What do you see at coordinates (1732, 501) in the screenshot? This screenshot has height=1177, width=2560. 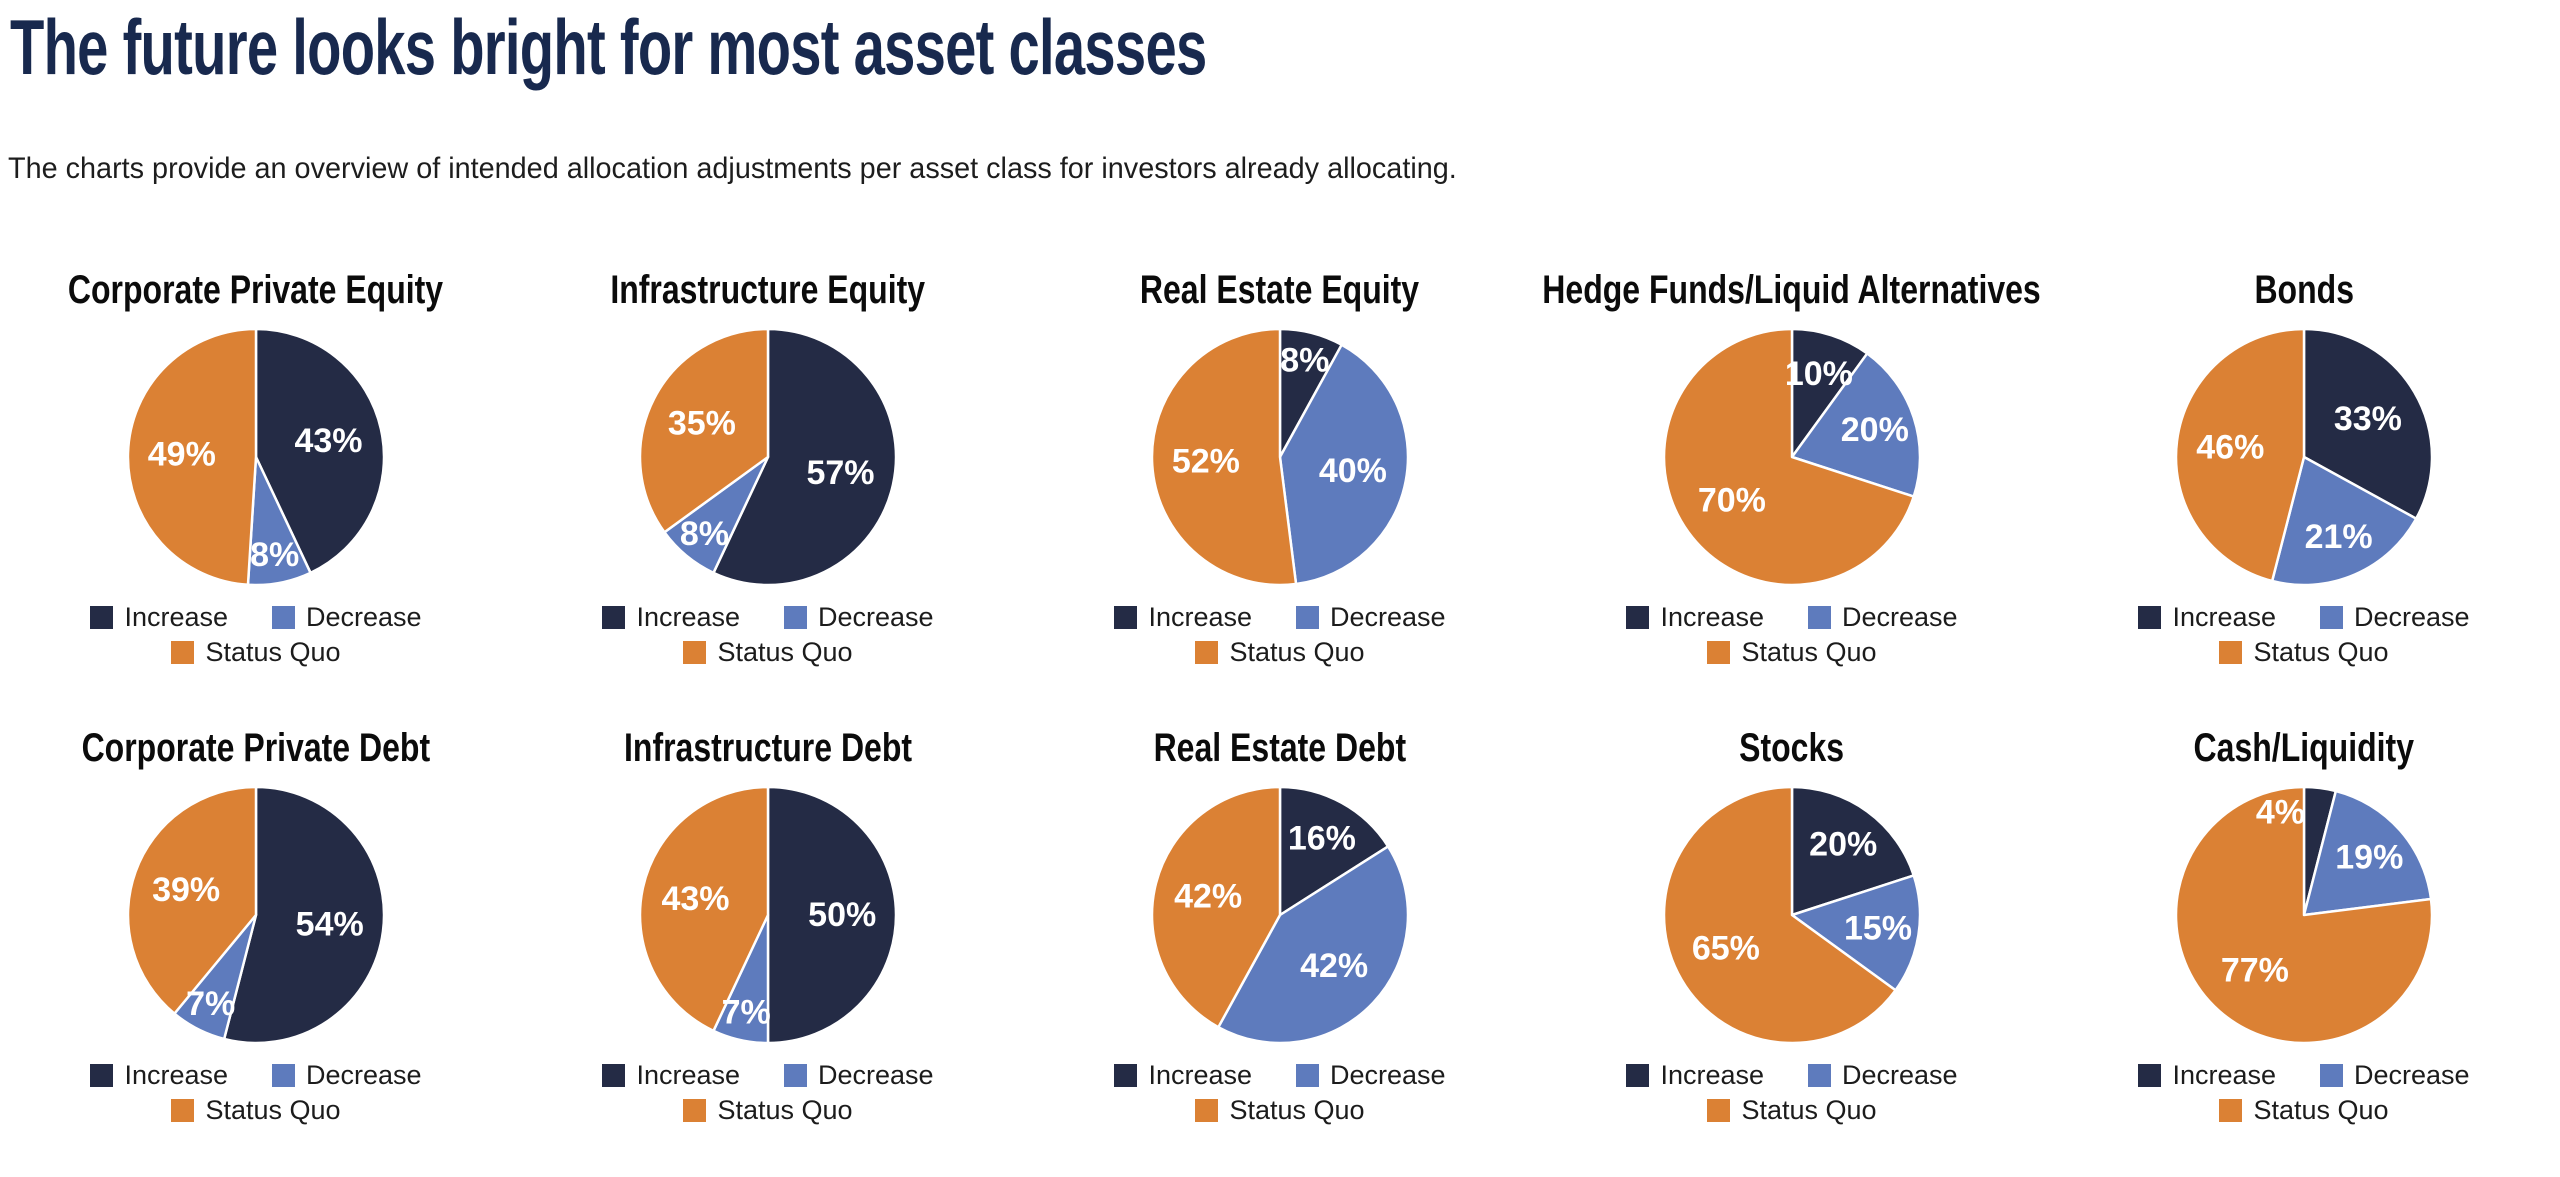 I see `pie-value-label-status-quo: 70%` at bounding box center [1732, 501].